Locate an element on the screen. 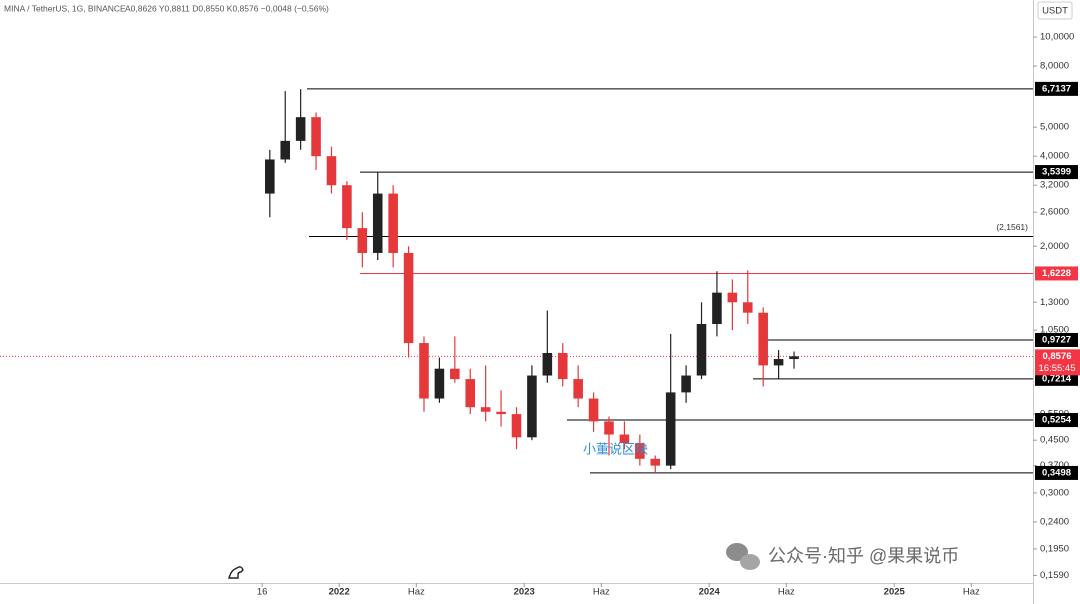 The image size is (1080, 604). y-tick-label: 0,2400 is located at coordinates (1054, 521).